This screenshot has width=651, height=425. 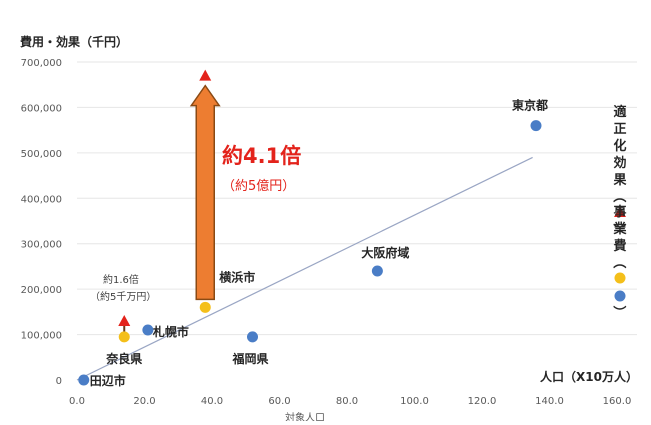 I want to click on legend-triangle, so click(x=620, y=212).